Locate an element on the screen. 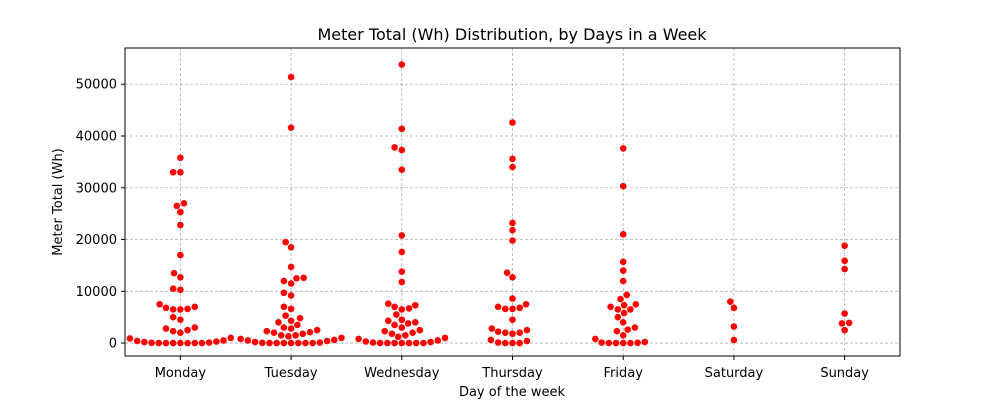 This screenshot has width=1000, height=400. data-point-saturday is located at coordinates (734, 340).